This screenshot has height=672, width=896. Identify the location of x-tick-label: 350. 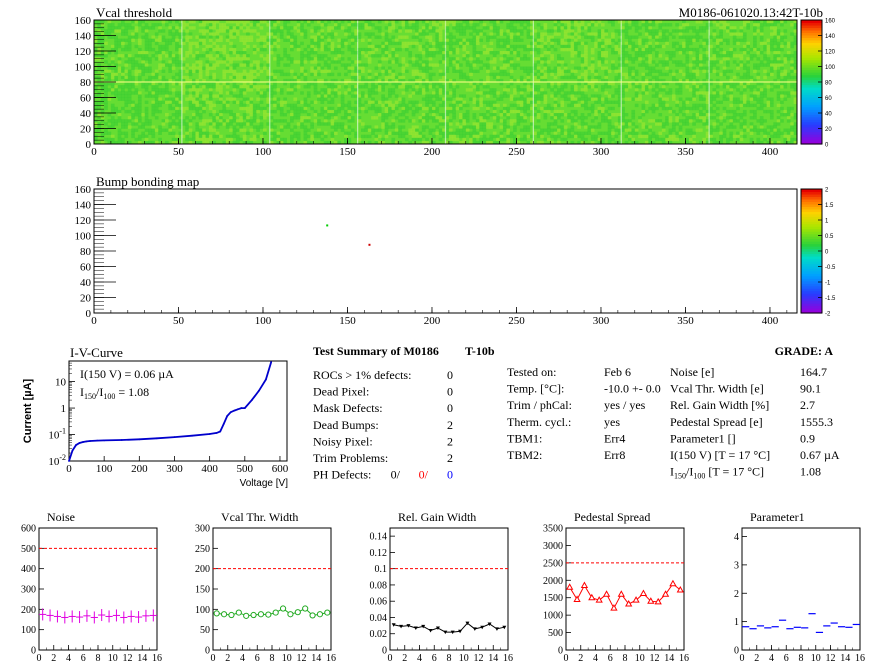
(685, 152).